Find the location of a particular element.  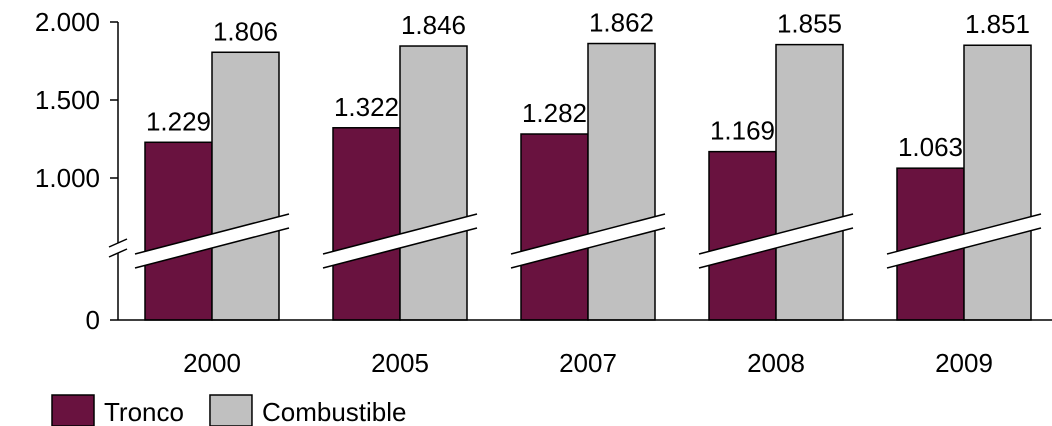

bar-combustible-2008 is located at coordinates (809, 182).